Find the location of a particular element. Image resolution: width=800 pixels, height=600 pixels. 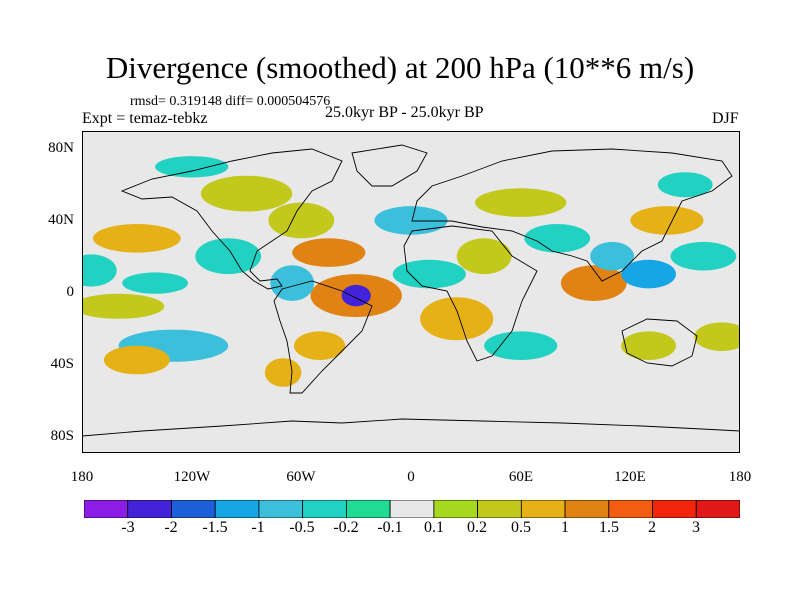

colorbar-label: -0.1 is located at coordinates (390, 527).